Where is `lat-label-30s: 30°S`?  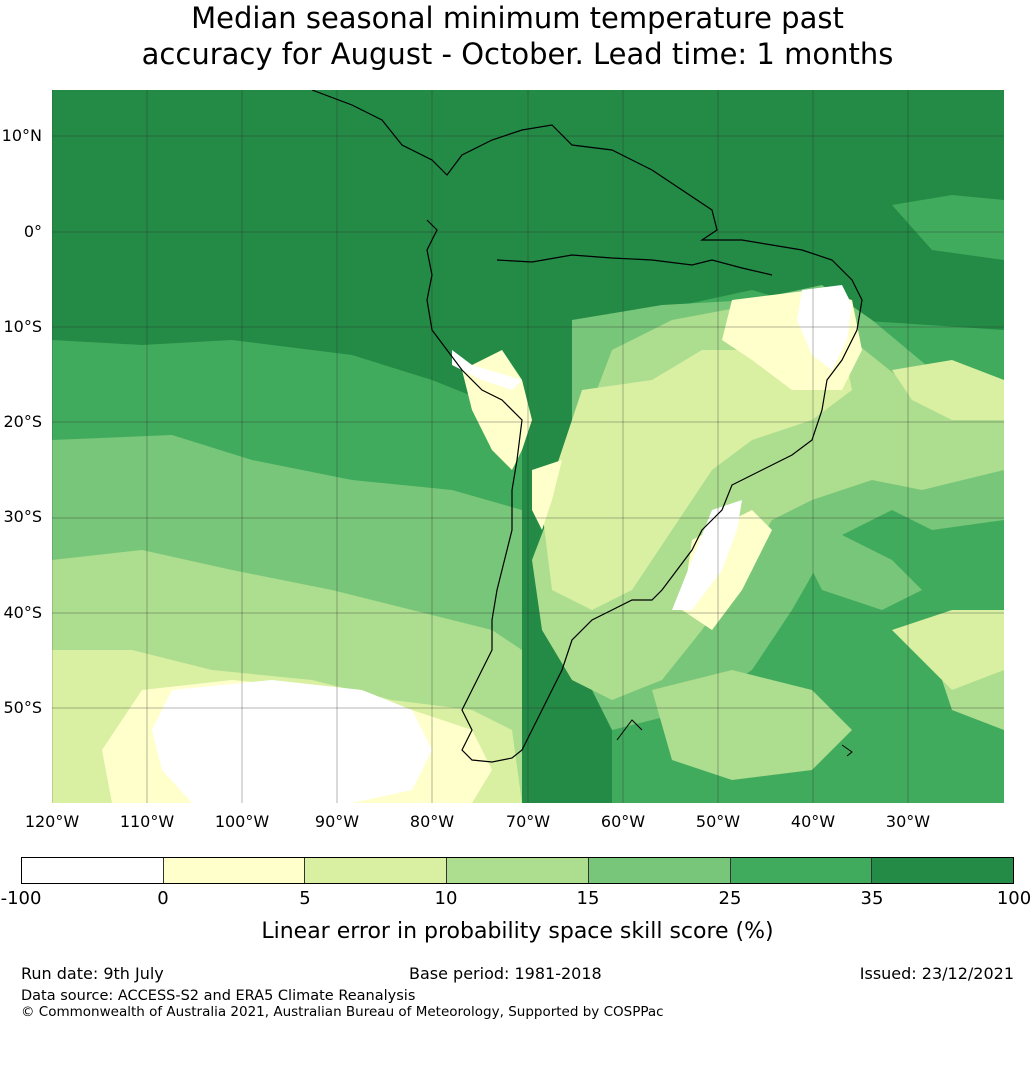 lat-label-30s: 30°S is located at coordinates (22, 516).